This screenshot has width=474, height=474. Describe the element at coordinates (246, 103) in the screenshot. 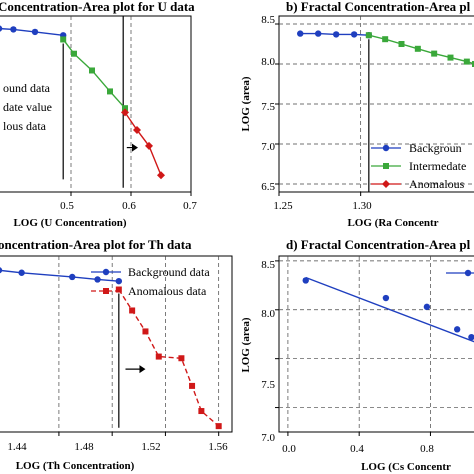

I see `panel-b-ylabel: LOG (area)` at that location.